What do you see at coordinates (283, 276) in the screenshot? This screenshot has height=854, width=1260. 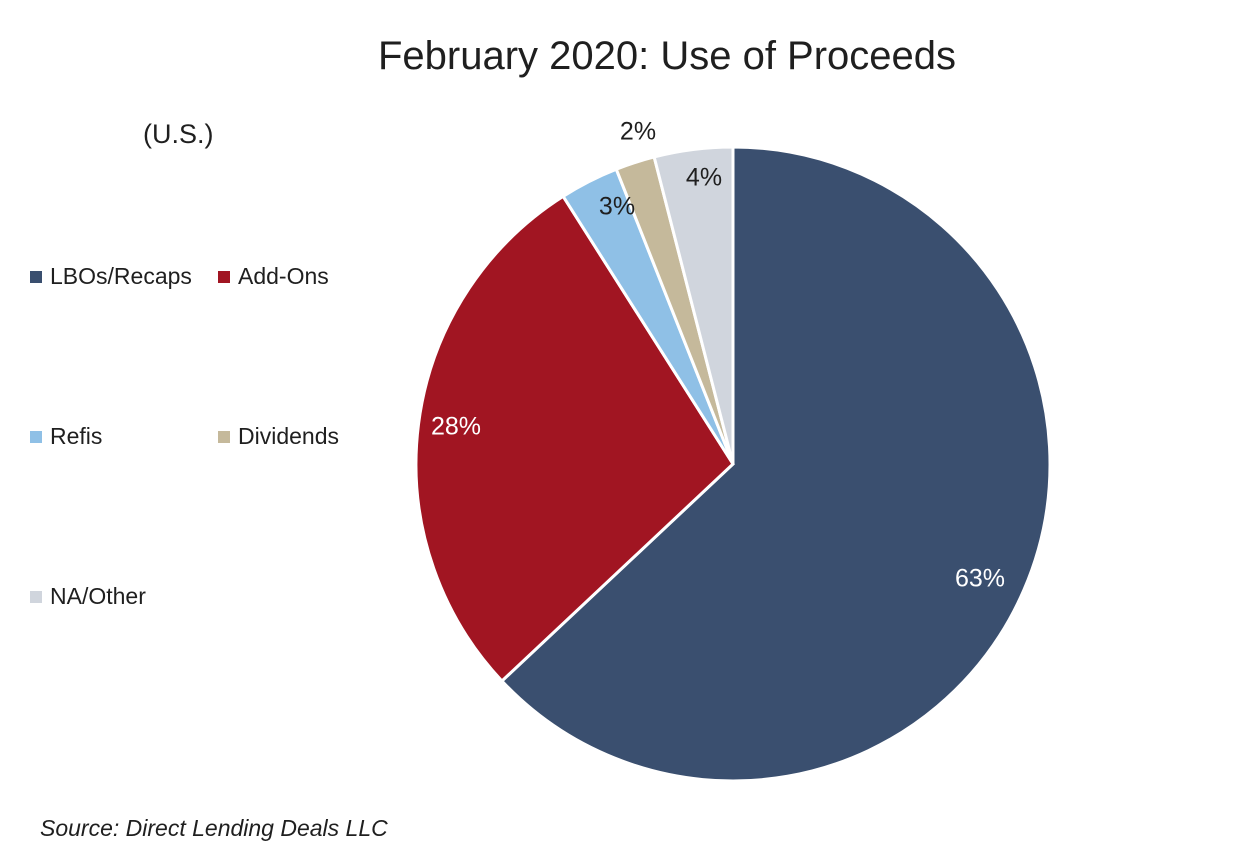 I see `legend-label: Add-Ons` at bounding box center [283, 276].